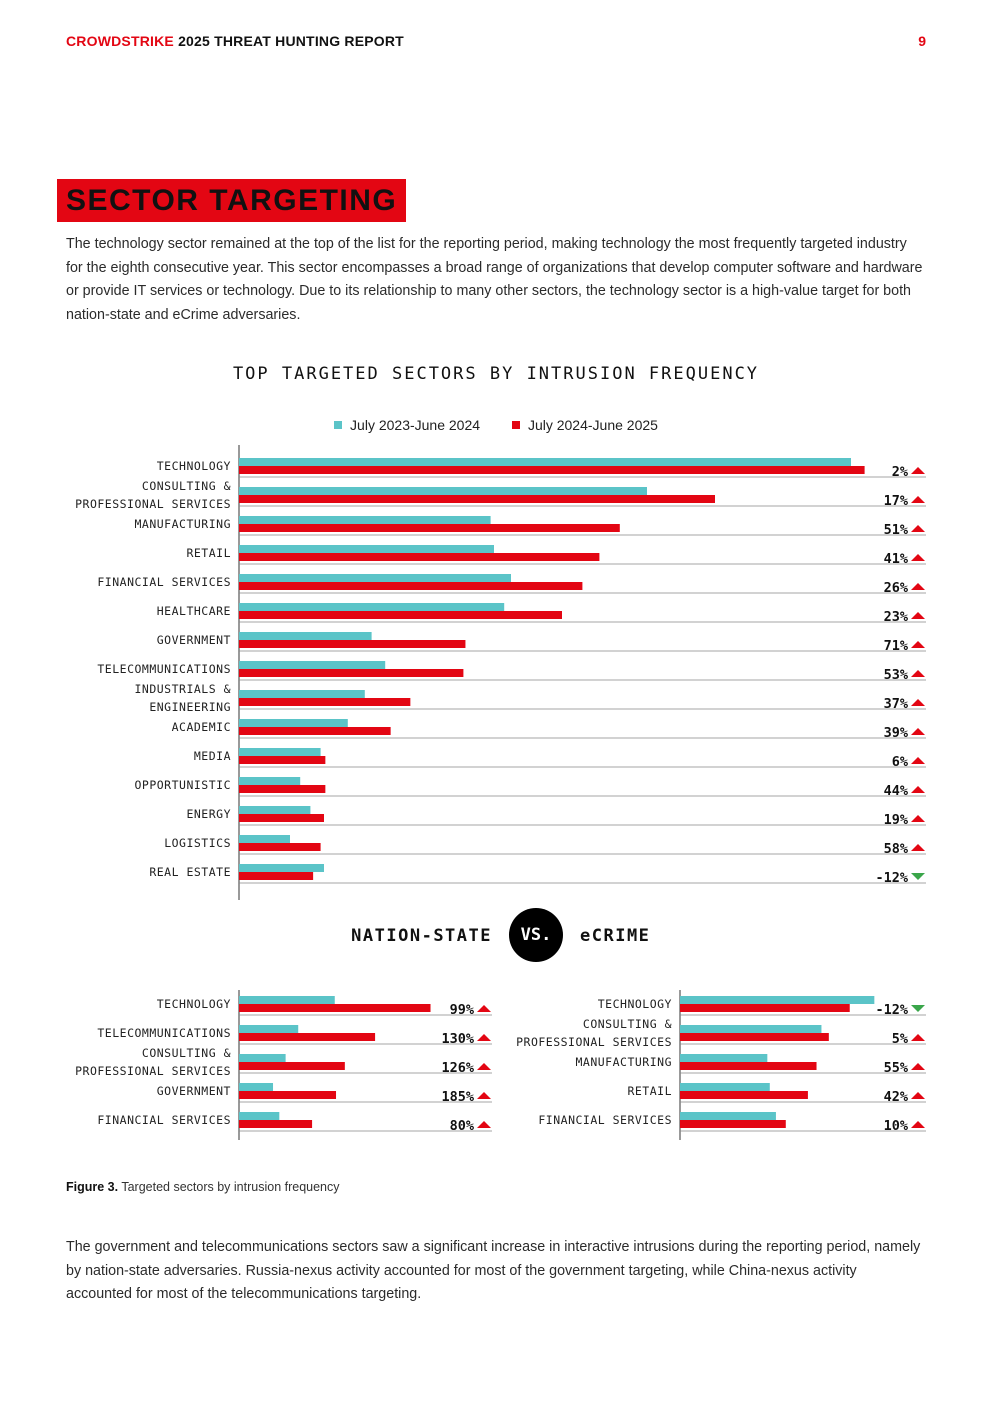 The image size is (992, 1403). I want to click on change-label: 99%, so click(462, 1010).